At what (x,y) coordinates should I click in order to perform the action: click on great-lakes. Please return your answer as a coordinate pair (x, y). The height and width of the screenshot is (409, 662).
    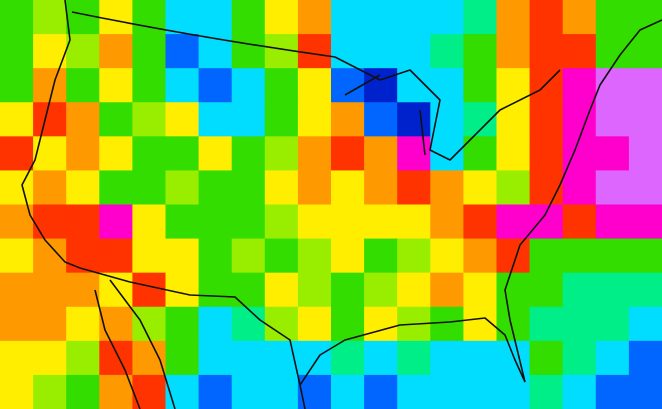
    Looking at the image, I should click on (447, 108).